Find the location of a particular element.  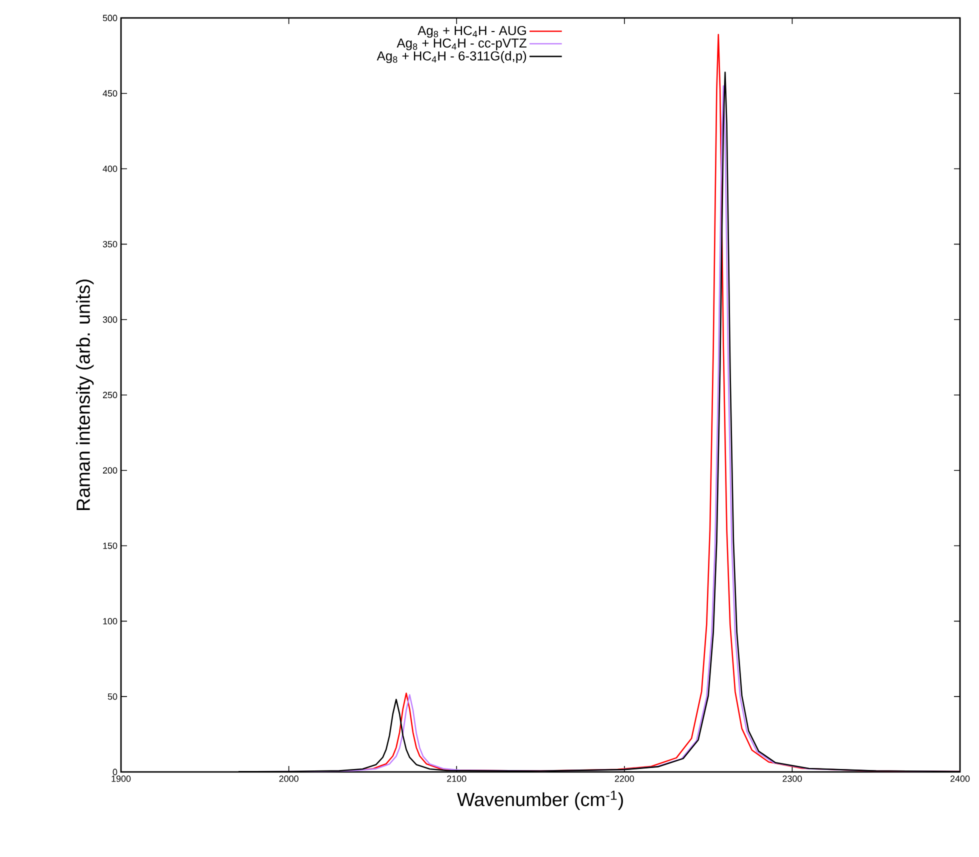

x-tick-label: 2300 is located at coordinates (792, 779).